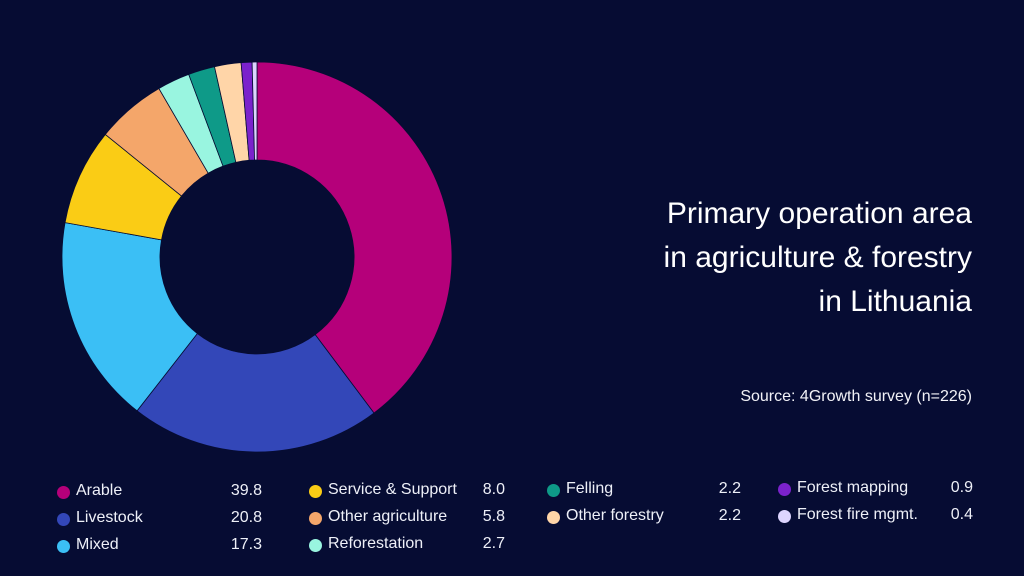 Image resolution: width=1024 pixels, height=576 pixels. What do you see at coordinates (354, 237) in the screenshot?
I see `donut-slice-arable` at bounding box center [354, 237].